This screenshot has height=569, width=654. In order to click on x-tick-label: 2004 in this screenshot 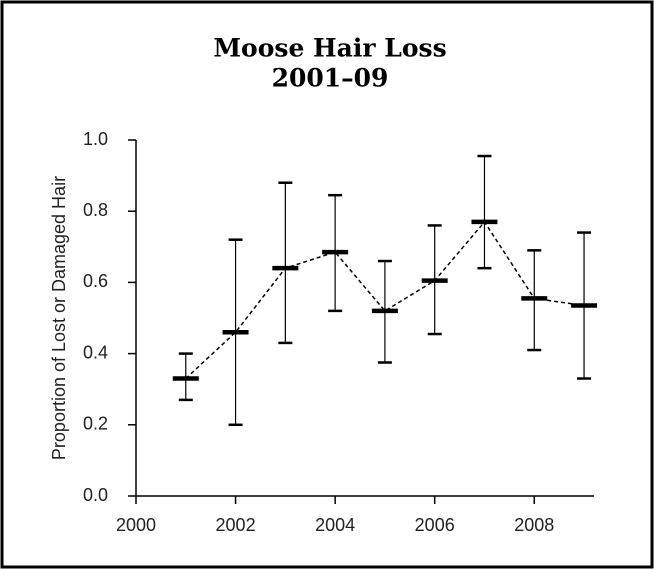, I will do `click(335, 525)`.